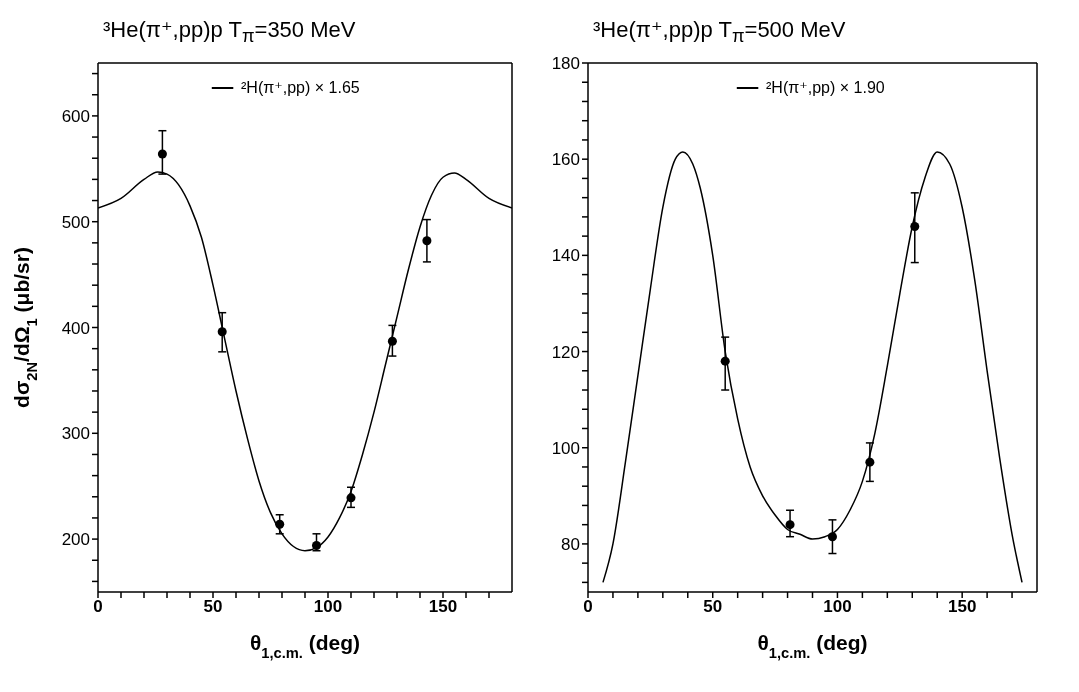  Describe the element at coordinates (75, 540) in the screenshot. I see `y-tick-label: 200` at that location.